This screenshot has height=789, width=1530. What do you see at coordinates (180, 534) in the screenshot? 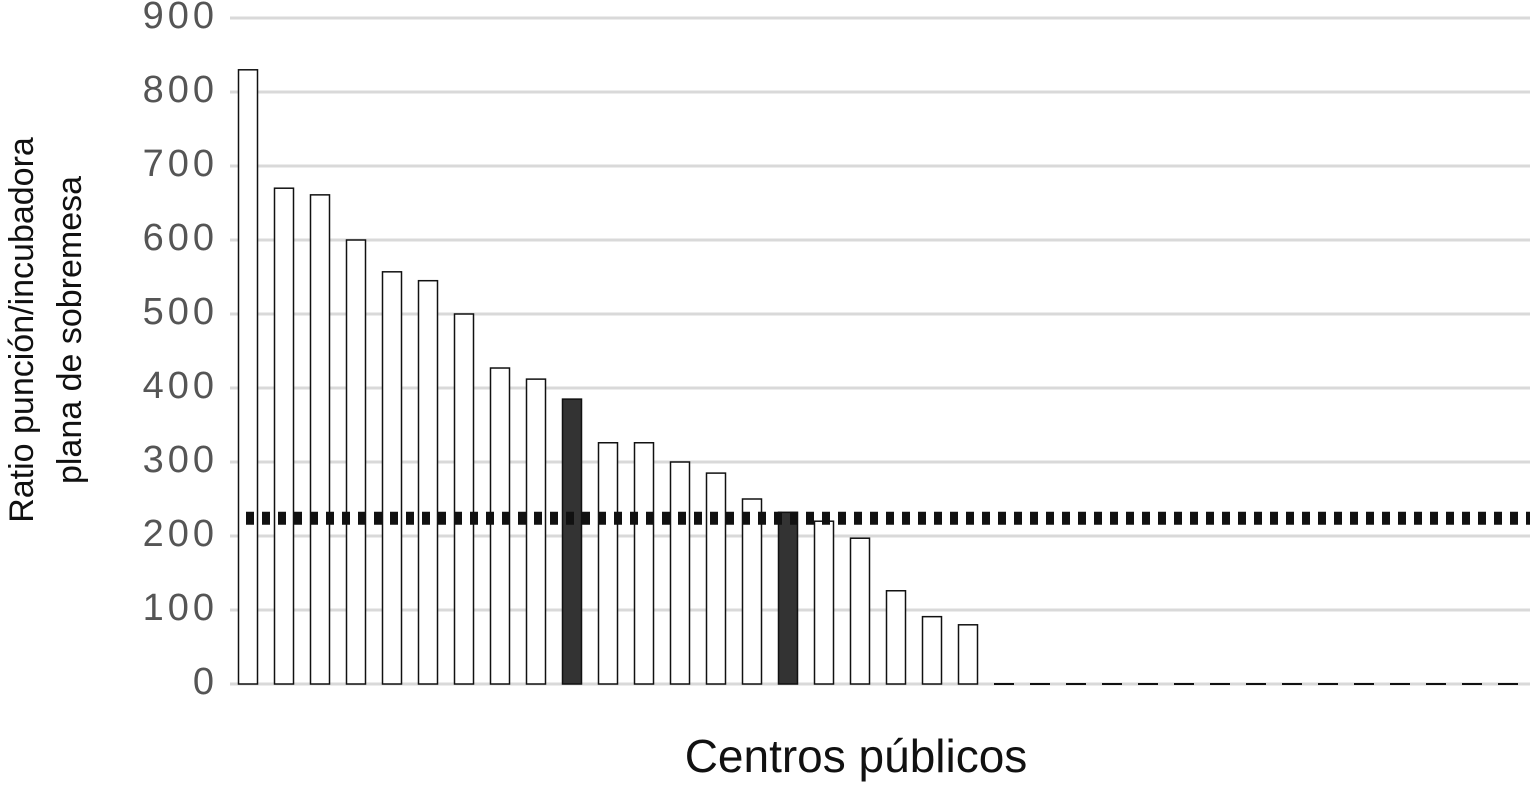
I see `y-tick-label: 200` at bounding box center [180, 534].